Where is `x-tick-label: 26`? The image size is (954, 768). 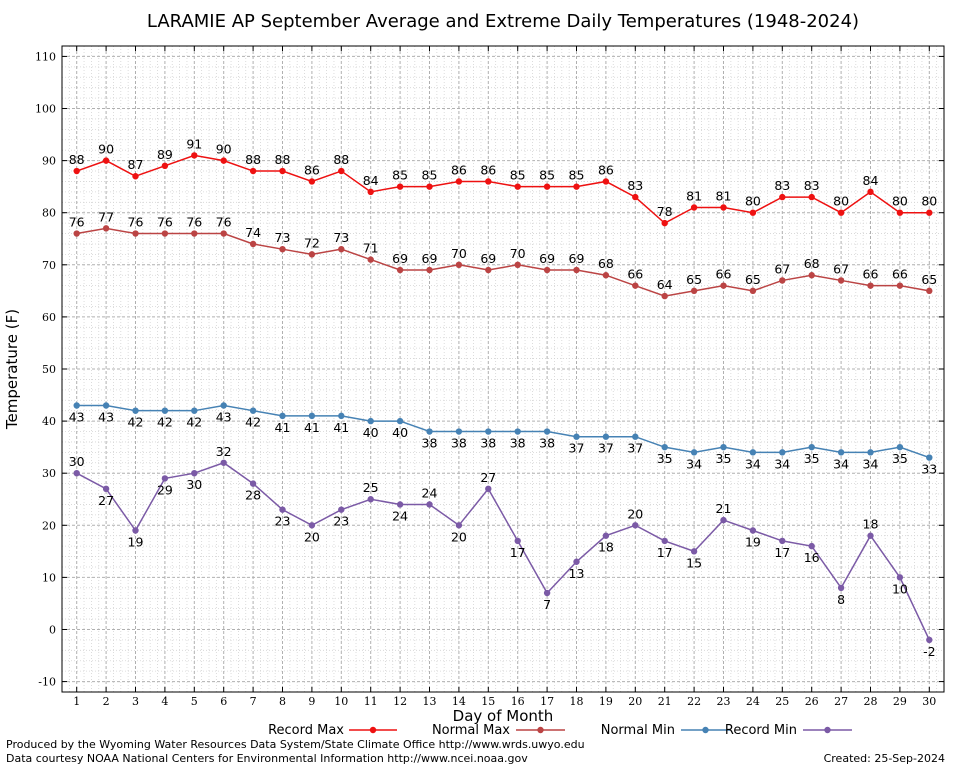 x-tick-label: 26 is located at coordinates (812, 701).